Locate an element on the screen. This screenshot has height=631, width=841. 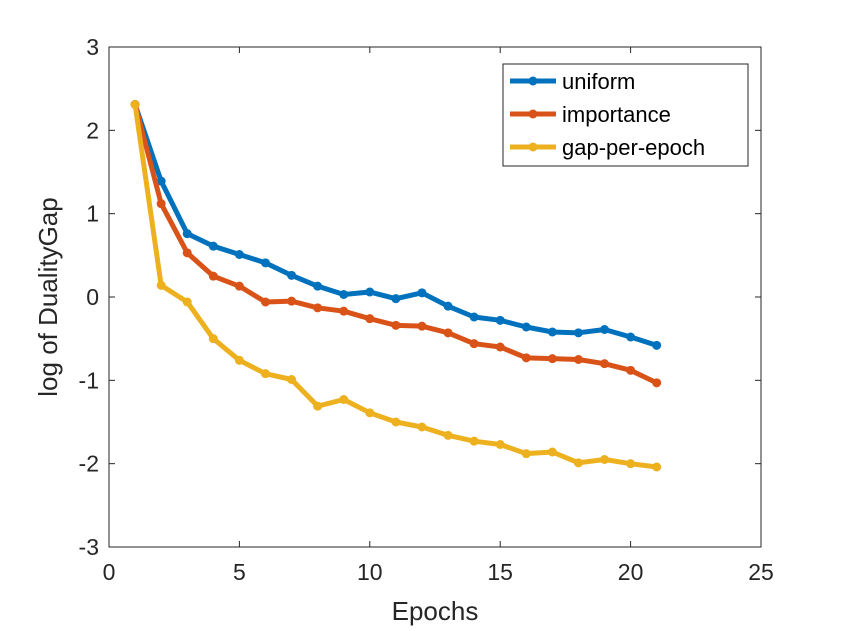
legend-label: gap-per-epoch is located at coordinates (633, 147).